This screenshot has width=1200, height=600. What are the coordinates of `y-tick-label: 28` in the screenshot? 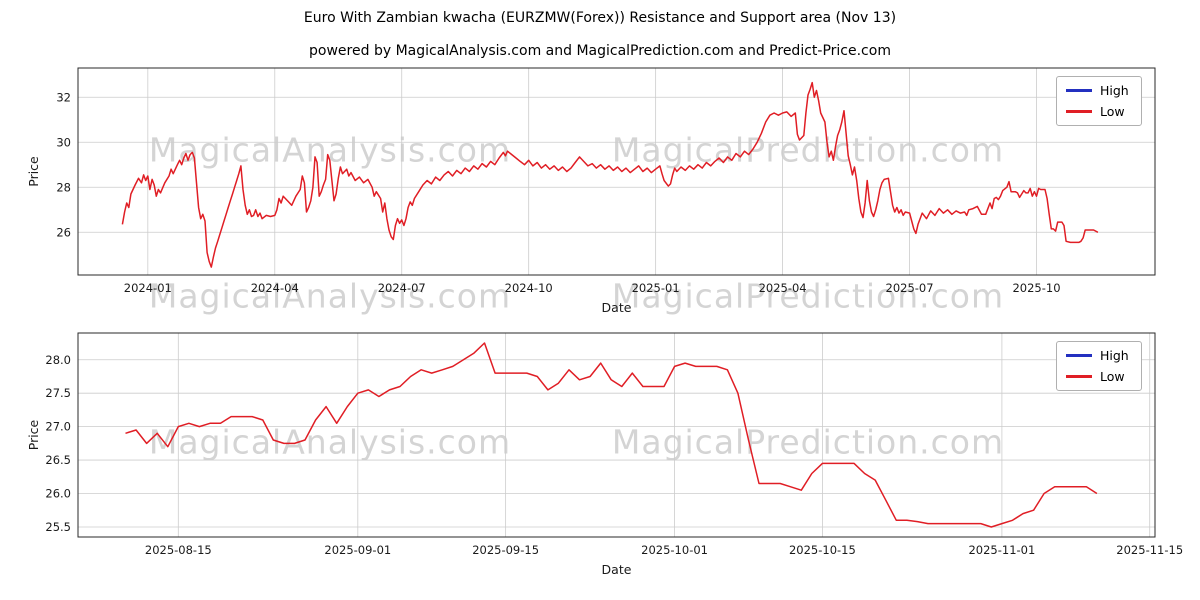 It's located at (63, 187).